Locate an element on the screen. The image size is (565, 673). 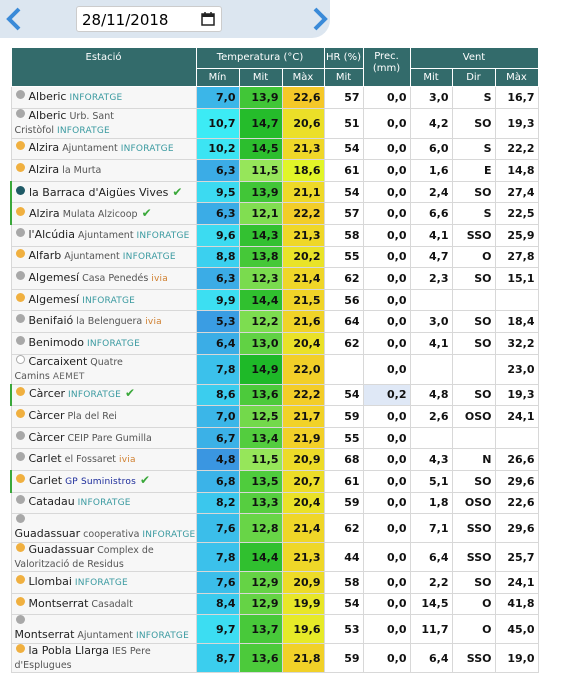
value-cell: 2,6 is located at coordinates (431, 416).